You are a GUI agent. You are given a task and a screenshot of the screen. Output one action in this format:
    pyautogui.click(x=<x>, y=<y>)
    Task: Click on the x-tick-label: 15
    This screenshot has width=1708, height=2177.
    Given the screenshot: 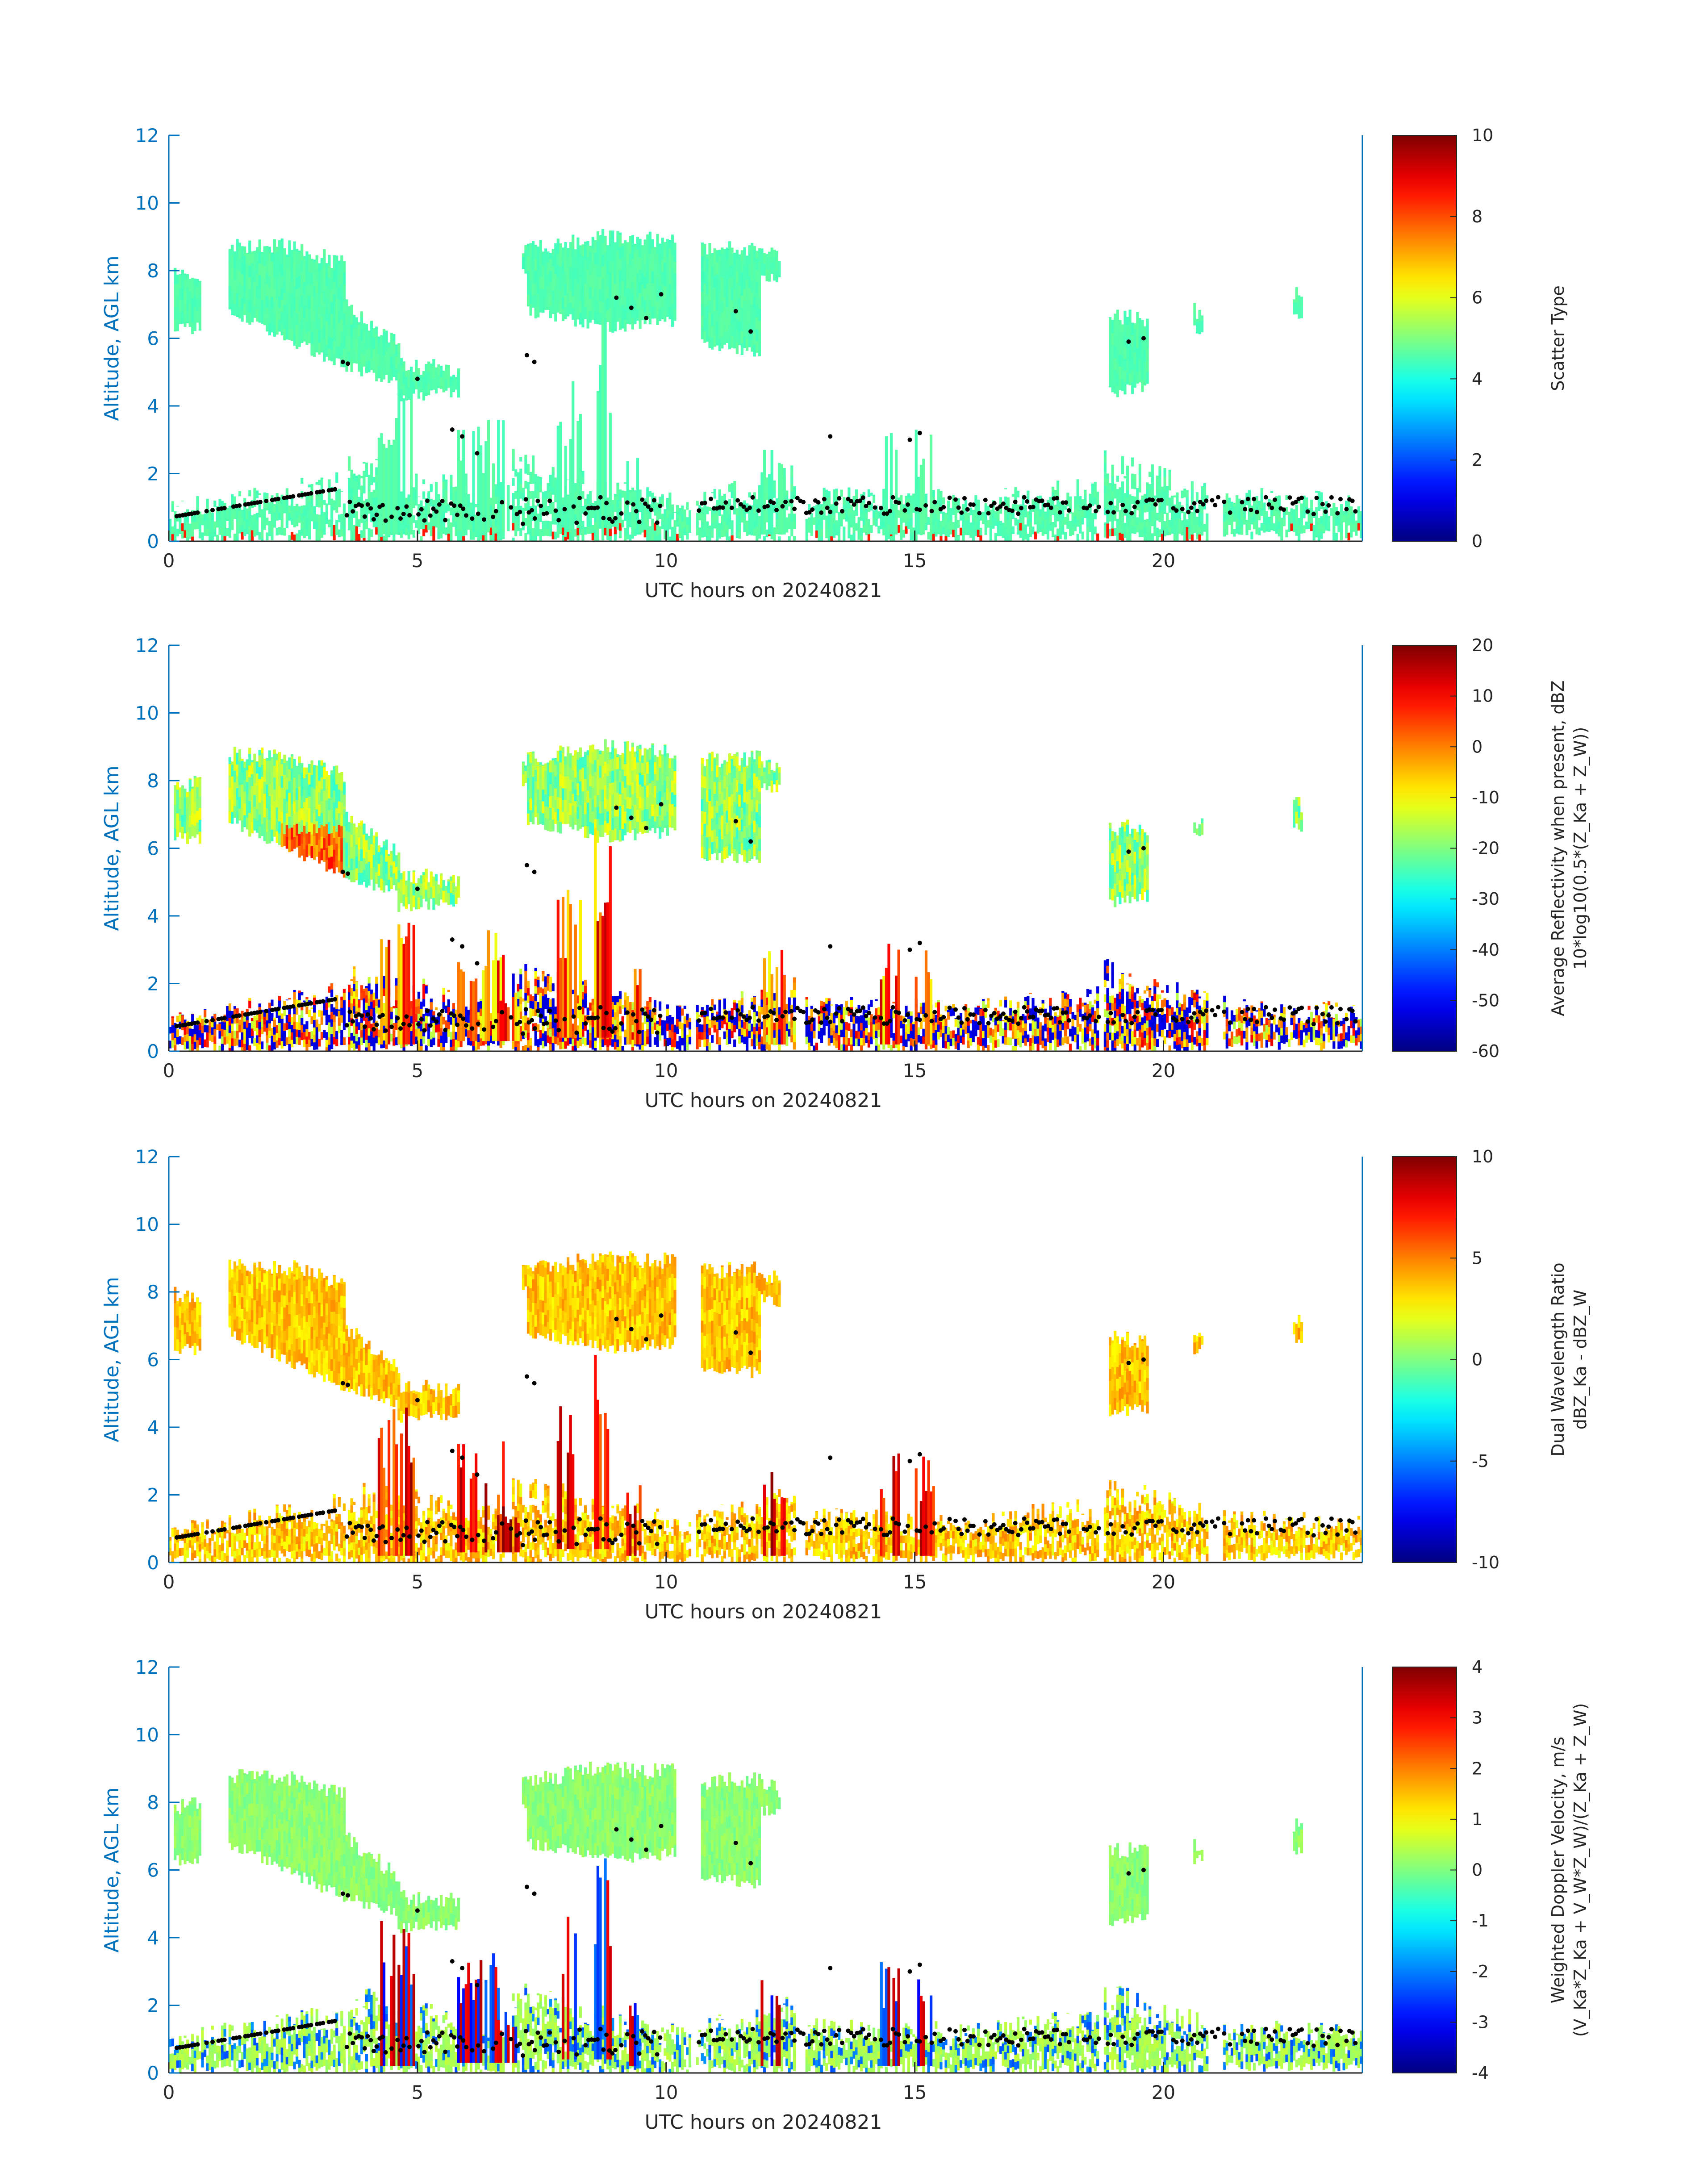 What is the action you would take?
    pyautogui.click(x=915, y=561)
    